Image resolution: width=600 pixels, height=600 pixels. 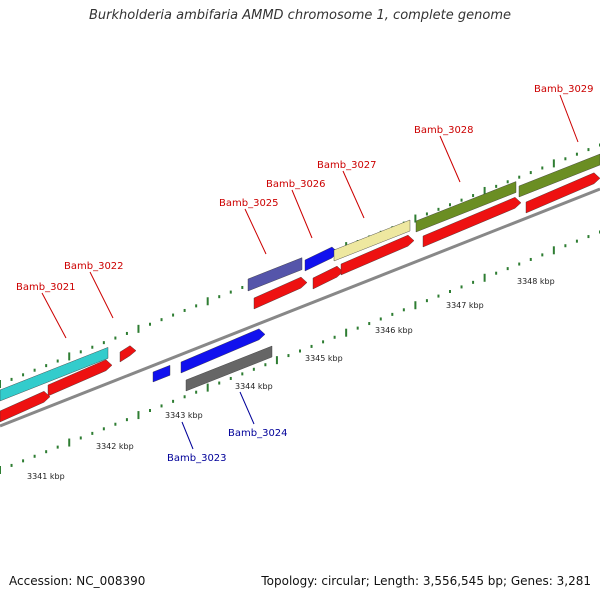 What do you see at coordinates (536, 281) in the screenshot?
I see `scale-label: 3348 kbp` at bounding box center [536, 281].